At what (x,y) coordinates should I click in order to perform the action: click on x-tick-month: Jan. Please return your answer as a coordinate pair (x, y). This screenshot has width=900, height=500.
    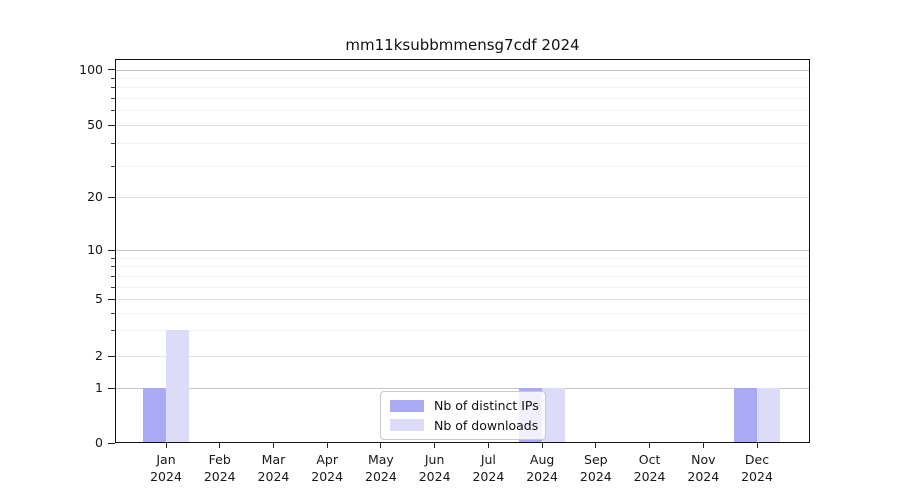
    Looking at the image, I should click on (166, 459).